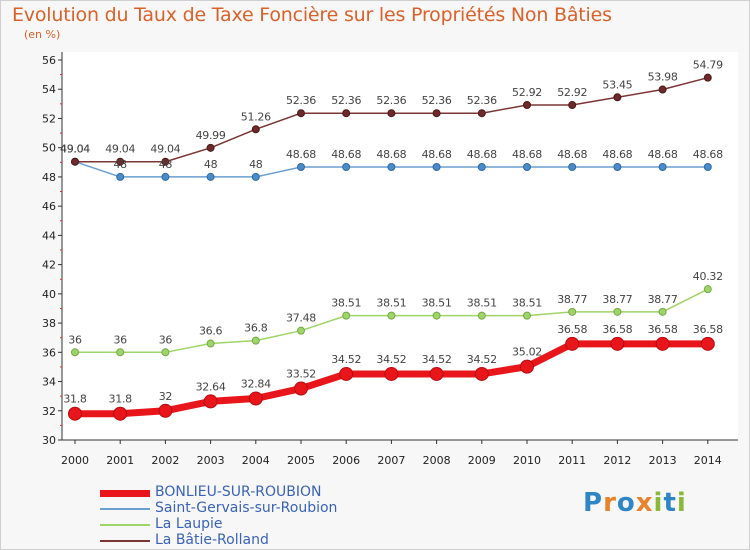 This screenshot has width=750, height=550. I want to click on legend-swatch-saint-gervais, so click(125, 509).